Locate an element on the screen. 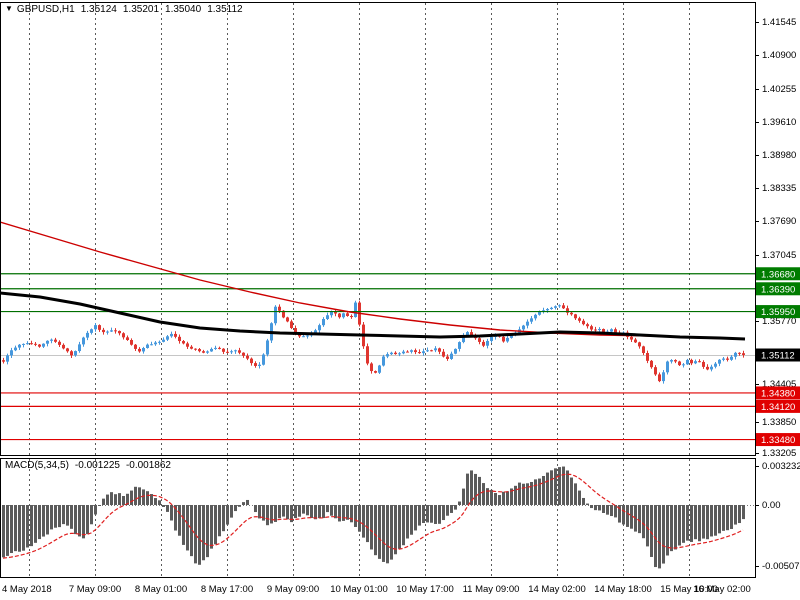  price-axis-label: 1.35770 is located at coordinates (779, 321).